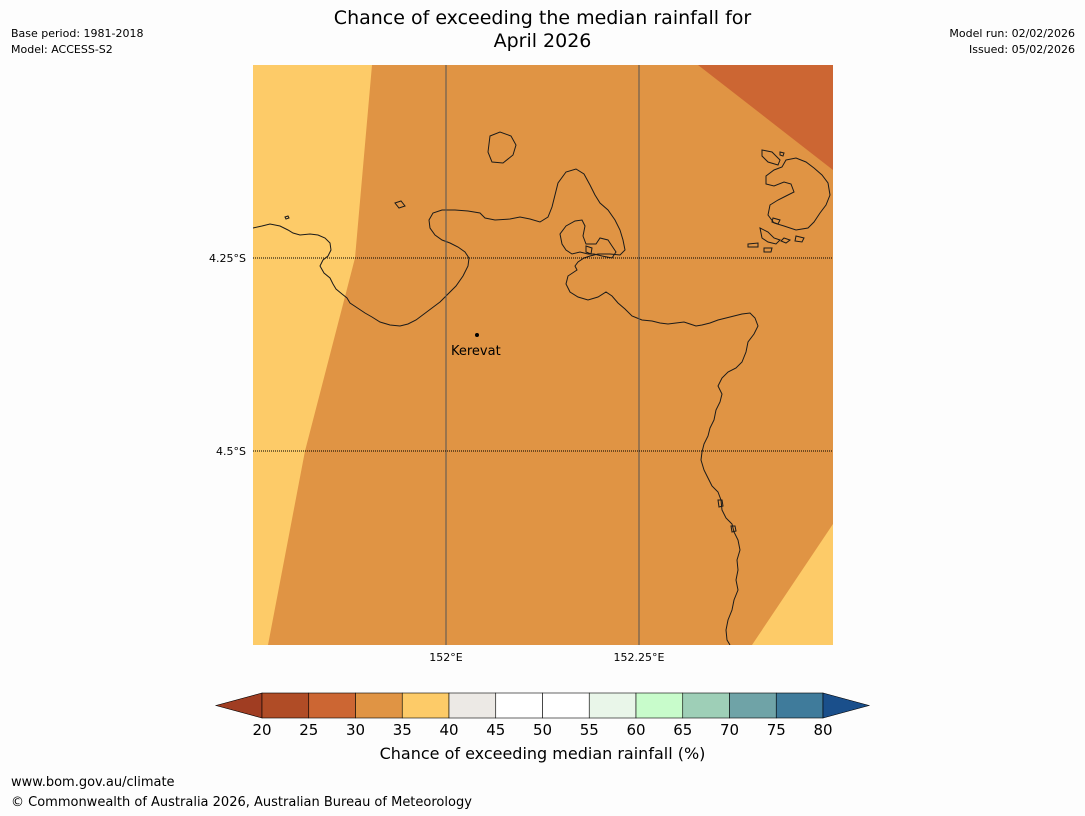 This screenshot has width=1085, height=816. I want to click on parallel-lines, so click(543, 354).